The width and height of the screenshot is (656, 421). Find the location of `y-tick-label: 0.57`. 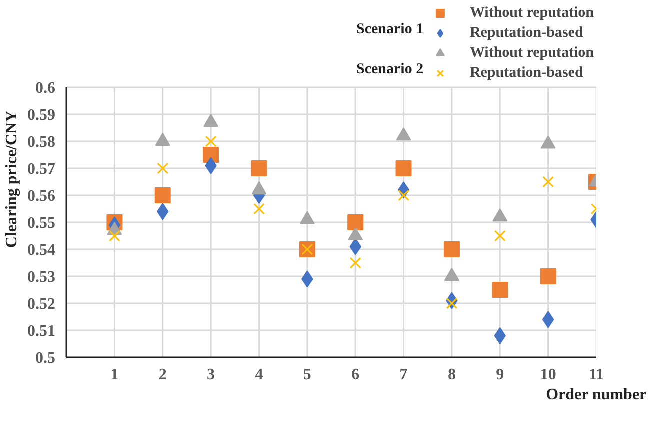

y-tick-label: 0.57 is located at coordinates (42, 169).